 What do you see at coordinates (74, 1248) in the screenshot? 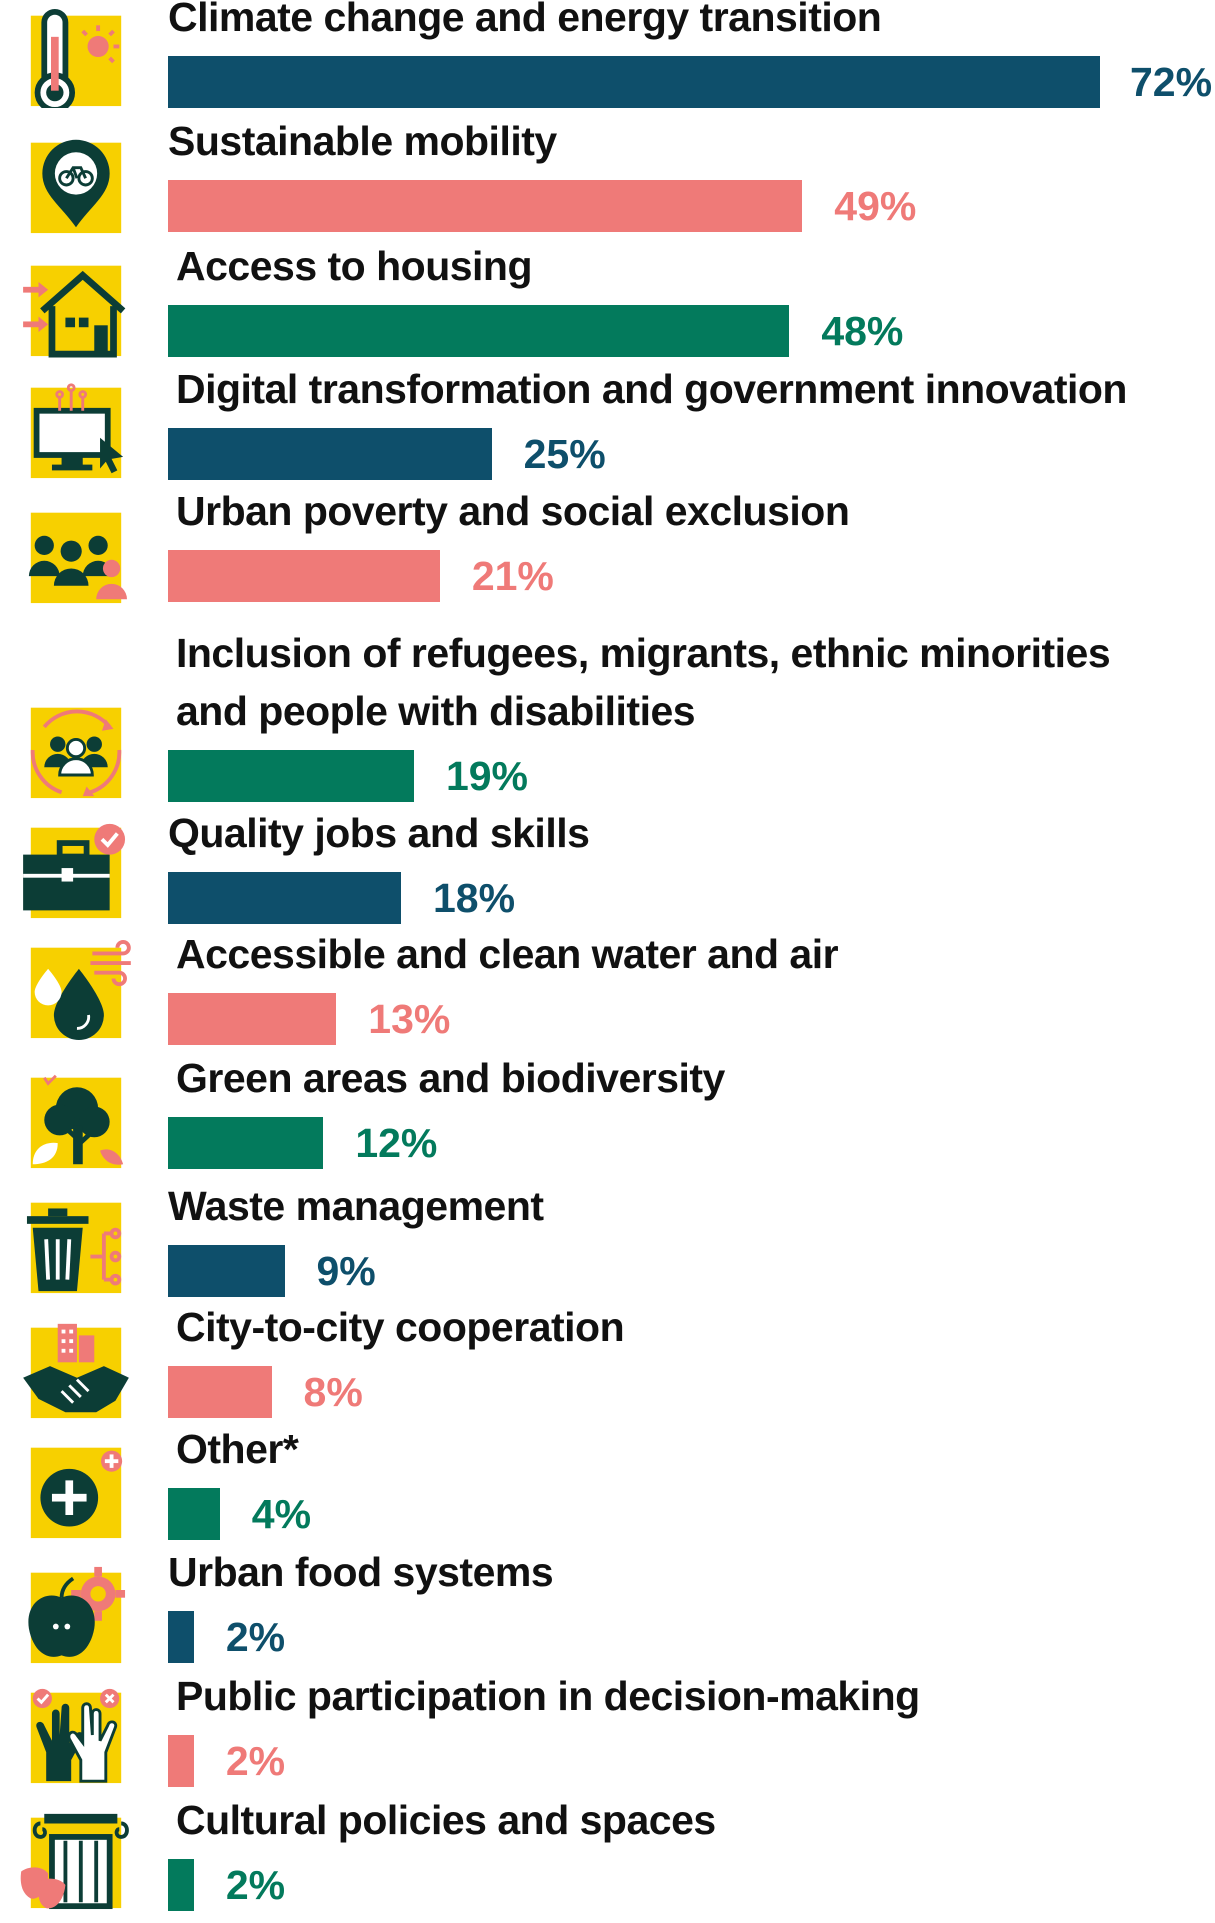
I see `trash-bin-icon` at bounding box center [74, 1248].